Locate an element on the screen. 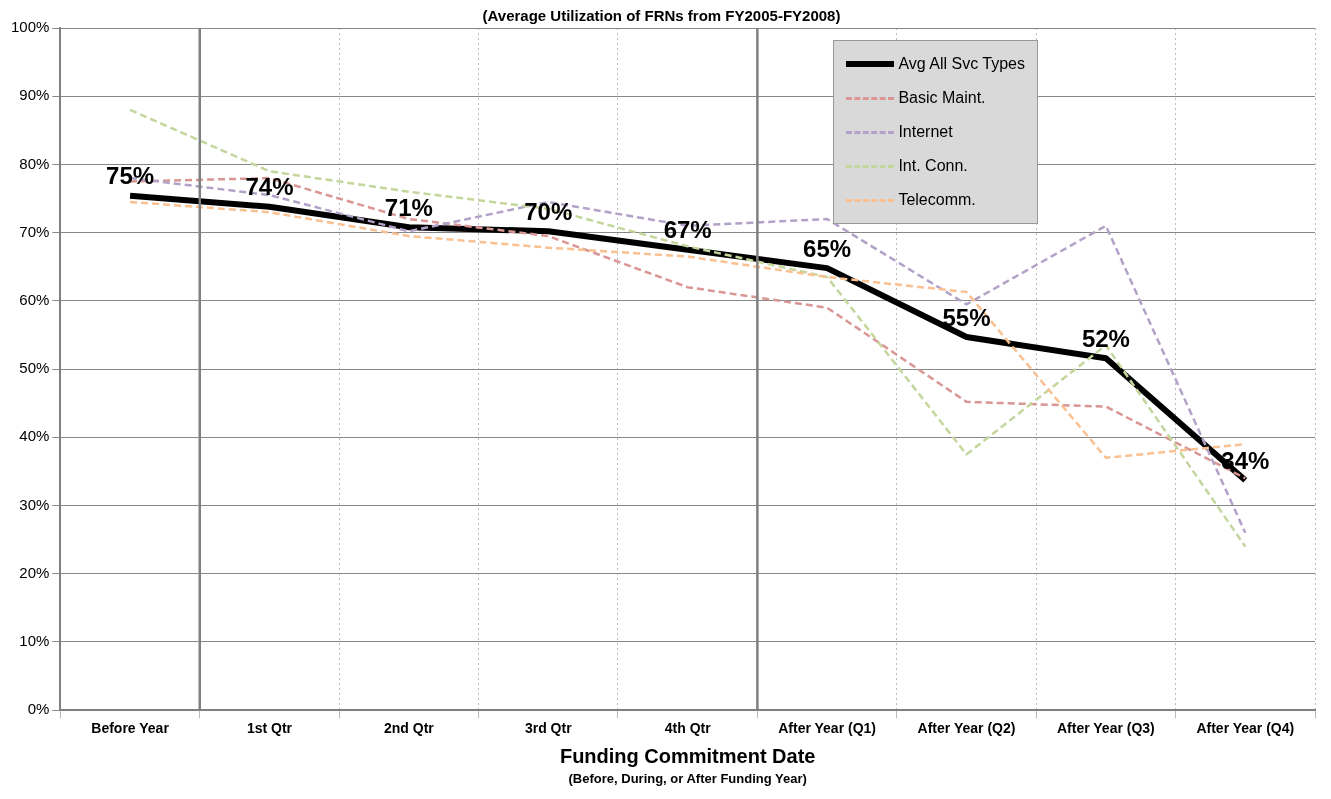  data-label: 71% is located at coordinates (408, 207).